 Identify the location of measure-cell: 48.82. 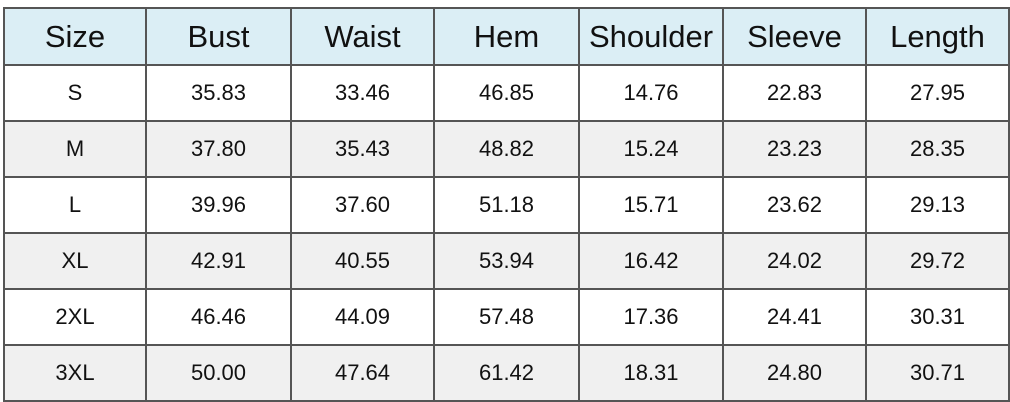
(506, 149).